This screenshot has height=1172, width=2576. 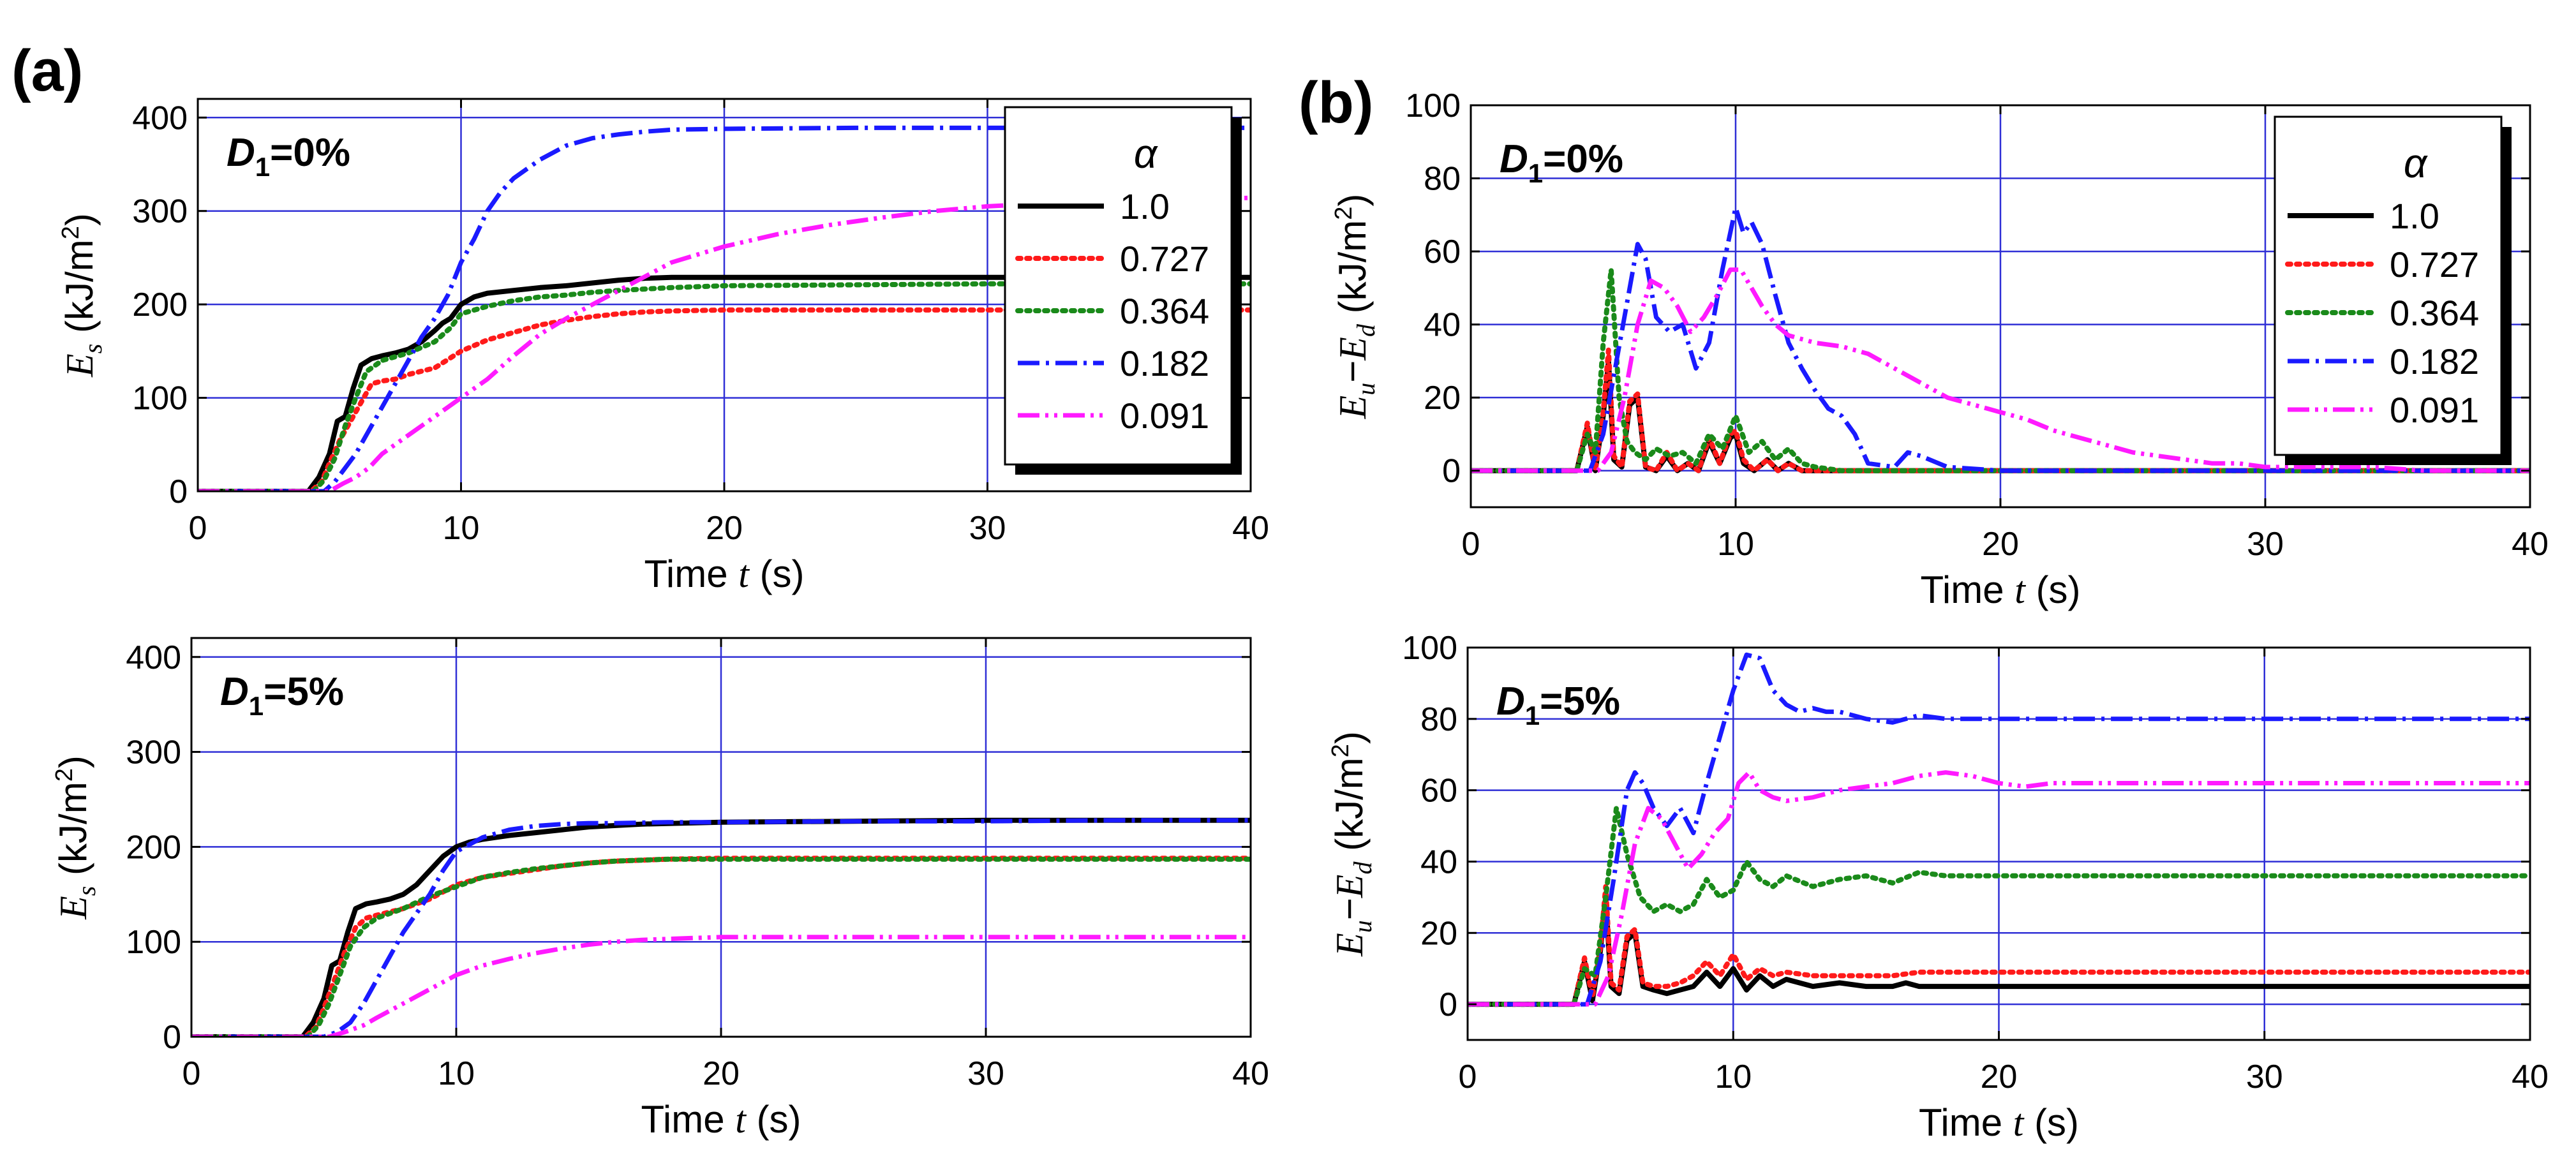 What do you see at coordinates (2000, 410) in the screenshot?
I see `series-line-0.727` at bounding box center [2000, 410].